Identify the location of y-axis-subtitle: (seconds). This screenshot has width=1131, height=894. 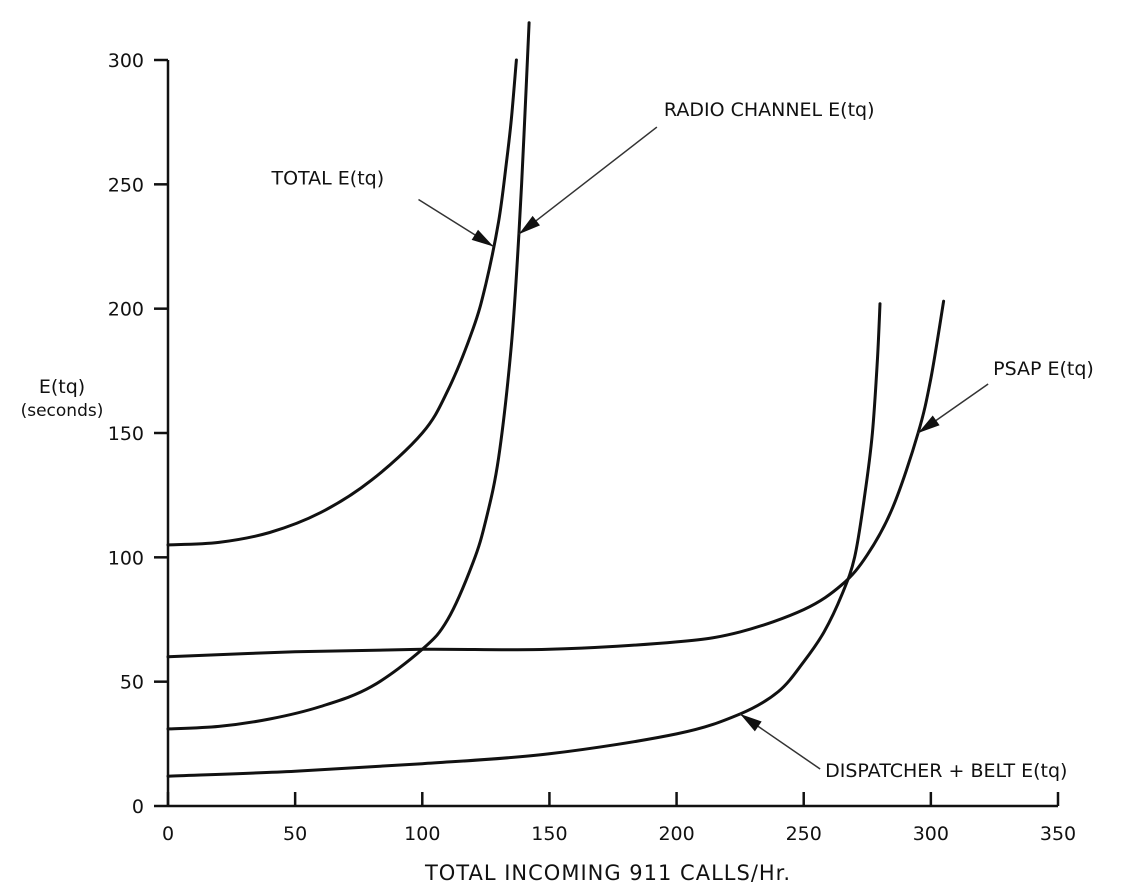
(62, 411).